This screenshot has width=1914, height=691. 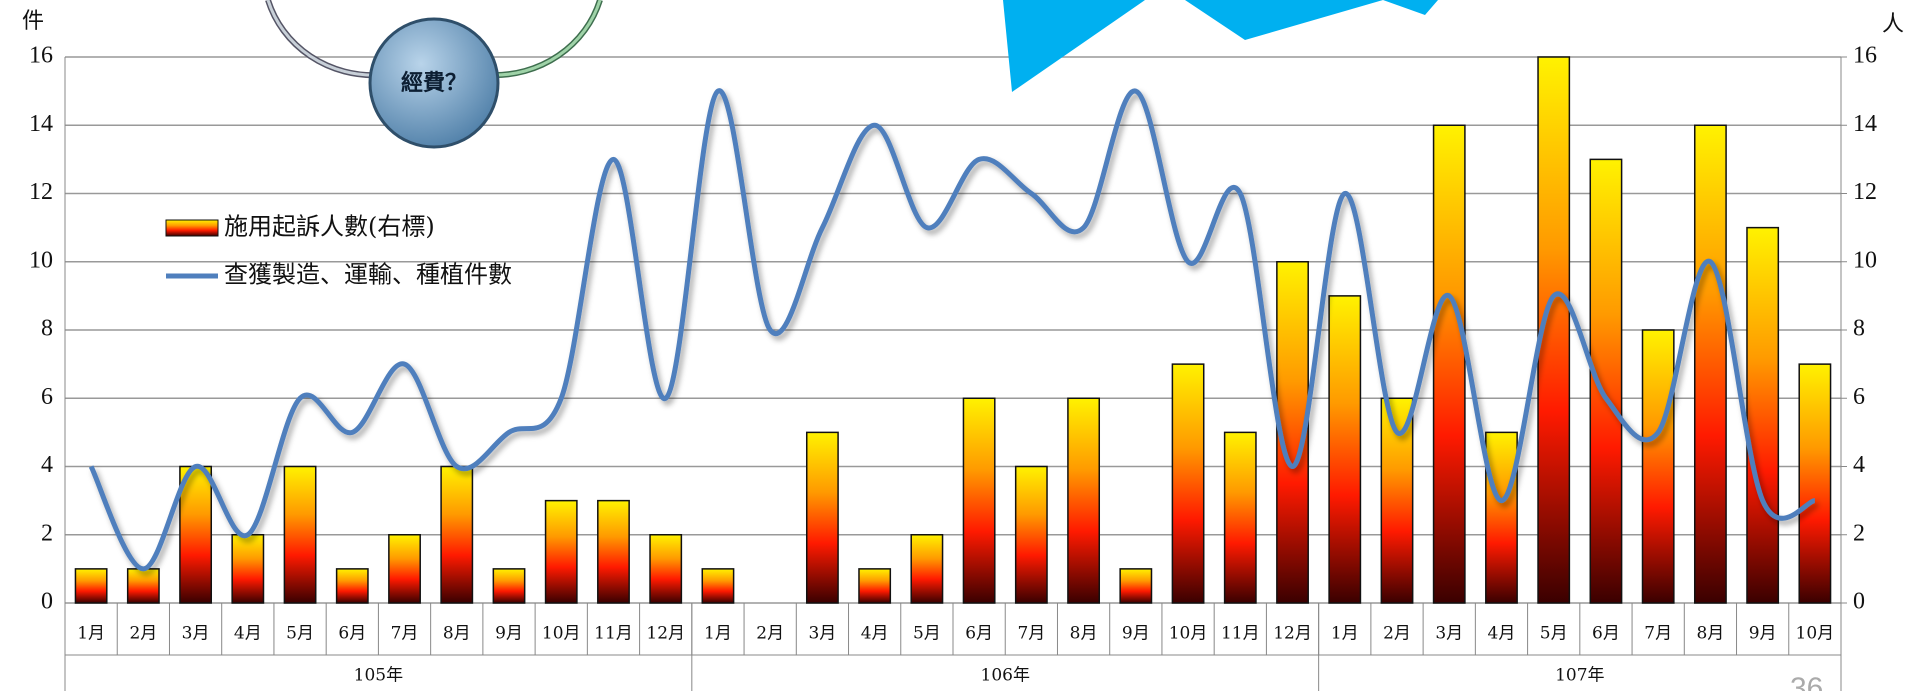 I want to click on y-tick-label: 4, so click(x=47, y=465).